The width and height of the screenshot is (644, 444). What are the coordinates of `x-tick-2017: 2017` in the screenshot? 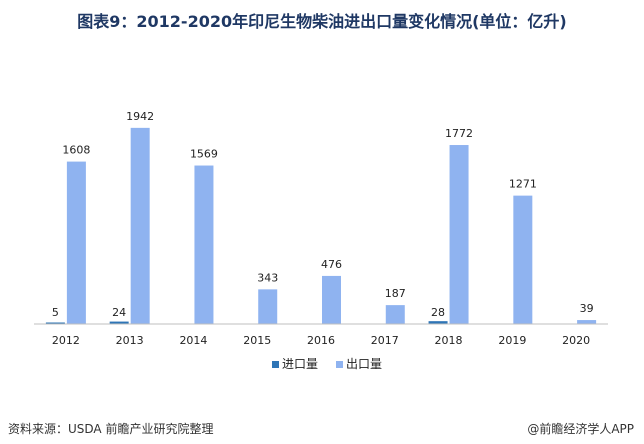 It's located at (385, 340).